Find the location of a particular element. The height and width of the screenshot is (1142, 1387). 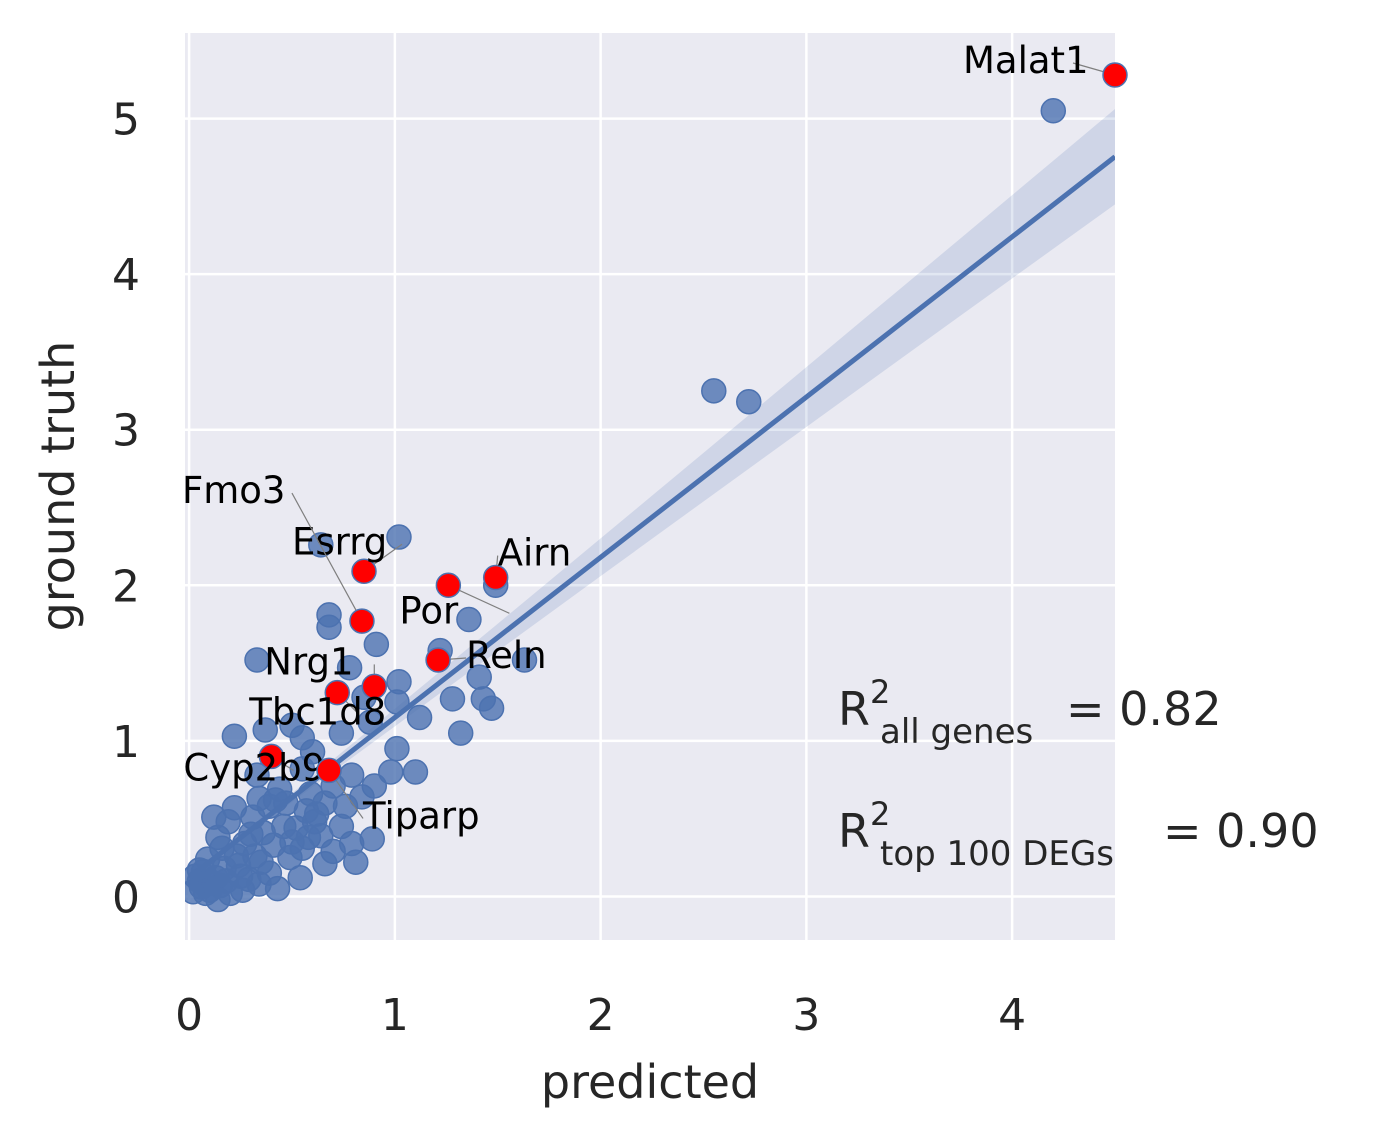

x-tick-label: 3 is located at coordinates (806, 1015).